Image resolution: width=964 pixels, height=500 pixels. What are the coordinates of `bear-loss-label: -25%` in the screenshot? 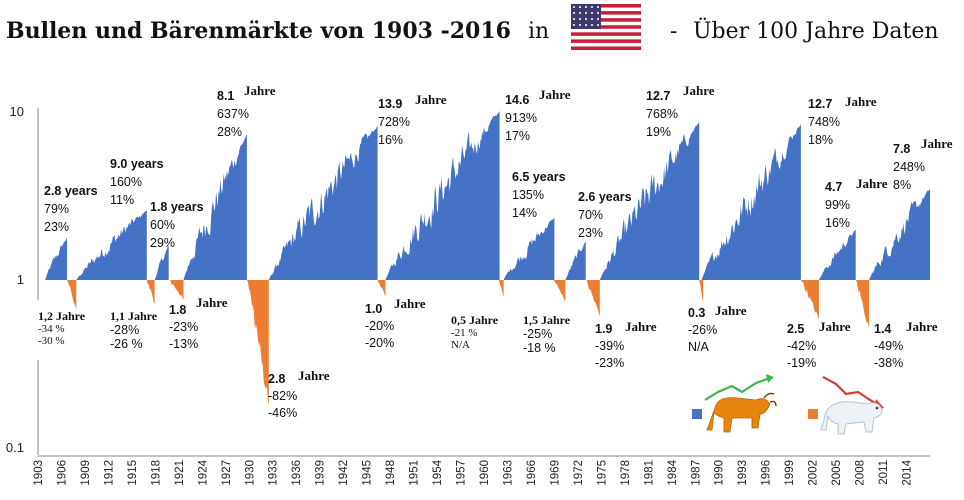 It's located at (537, 334).